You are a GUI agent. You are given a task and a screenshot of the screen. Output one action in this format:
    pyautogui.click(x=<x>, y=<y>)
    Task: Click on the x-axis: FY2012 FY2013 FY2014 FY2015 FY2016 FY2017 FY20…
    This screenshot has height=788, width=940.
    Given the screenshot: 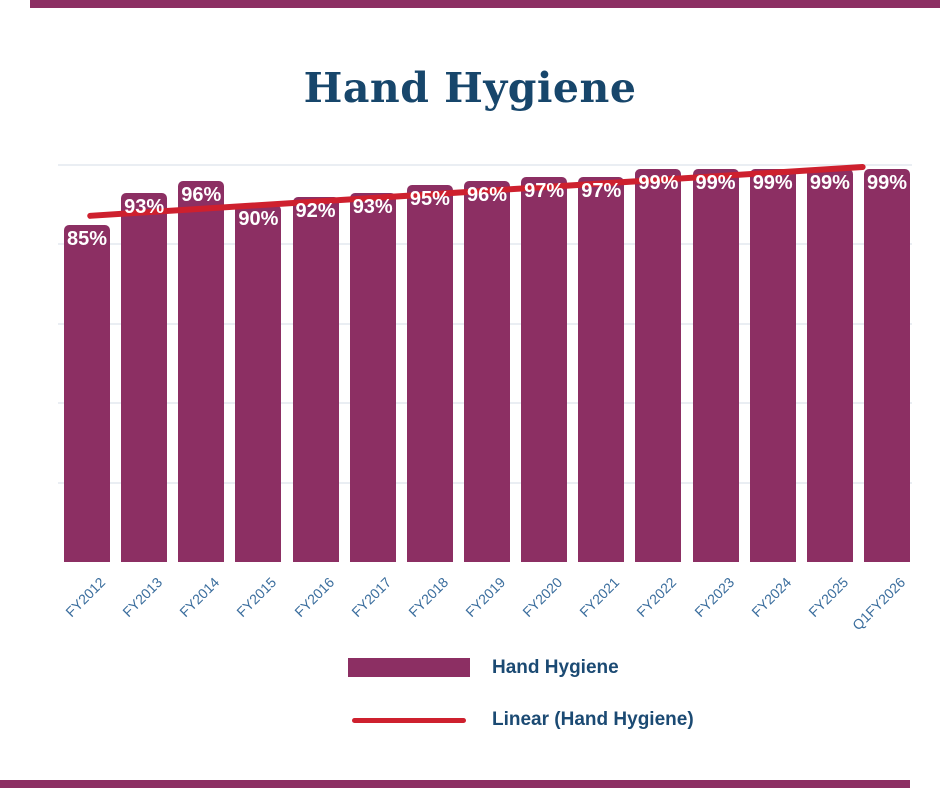 What is the action you would take?
    pyautogui.click(x=486, y=608)
    